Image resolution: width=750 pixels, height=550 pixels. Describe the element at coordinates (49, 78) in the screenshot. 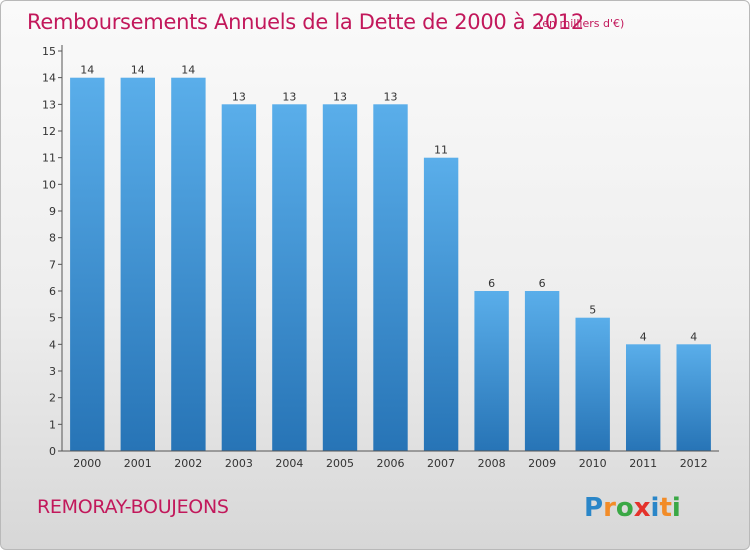

I see `y-tick-label-14: 14` at that location.